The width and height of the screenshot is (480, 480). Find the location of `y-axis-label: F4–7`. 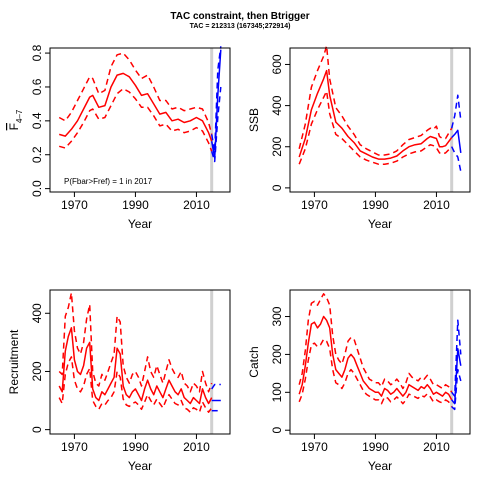

y-axis-label: F4–7 is located at coordinates (15, 119).